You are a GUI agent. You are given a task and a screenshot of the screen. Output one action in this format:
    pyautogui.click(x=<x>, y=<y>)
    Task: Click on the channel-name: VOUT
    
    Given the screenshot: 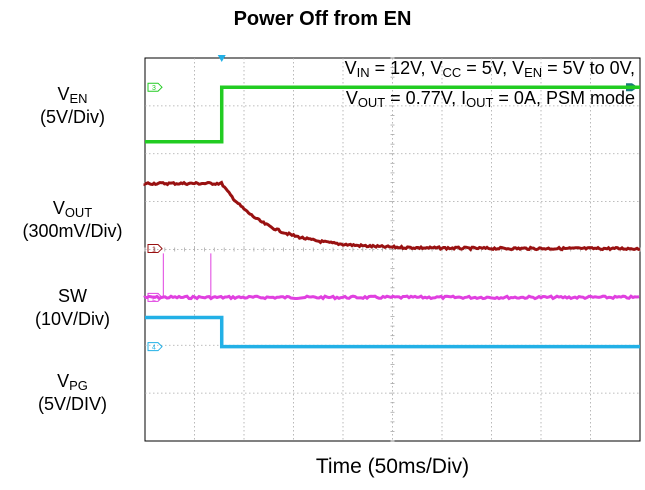 What is the action you would take?
    pyautogui.click(x=72, y=208)
    